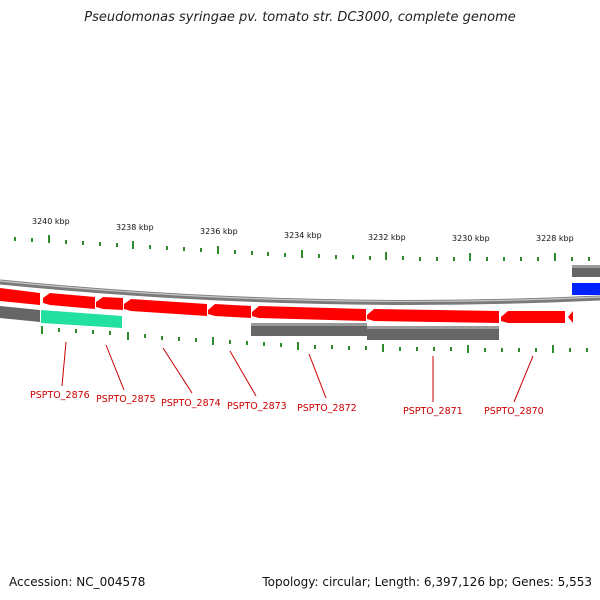  What do you see at coordinates (81, 319) in the screenshot?
I see `teal-feature` at bounding box center [81, 319].